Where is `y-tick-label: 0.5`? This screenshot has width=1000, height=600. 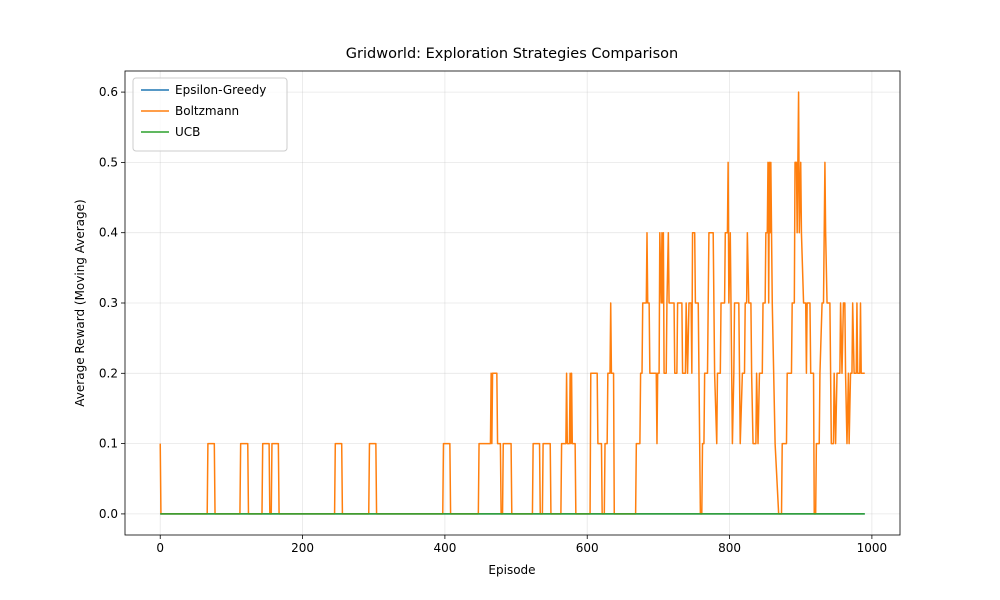 y-tick-label: 0.5 is located at coordinates (108, 162).